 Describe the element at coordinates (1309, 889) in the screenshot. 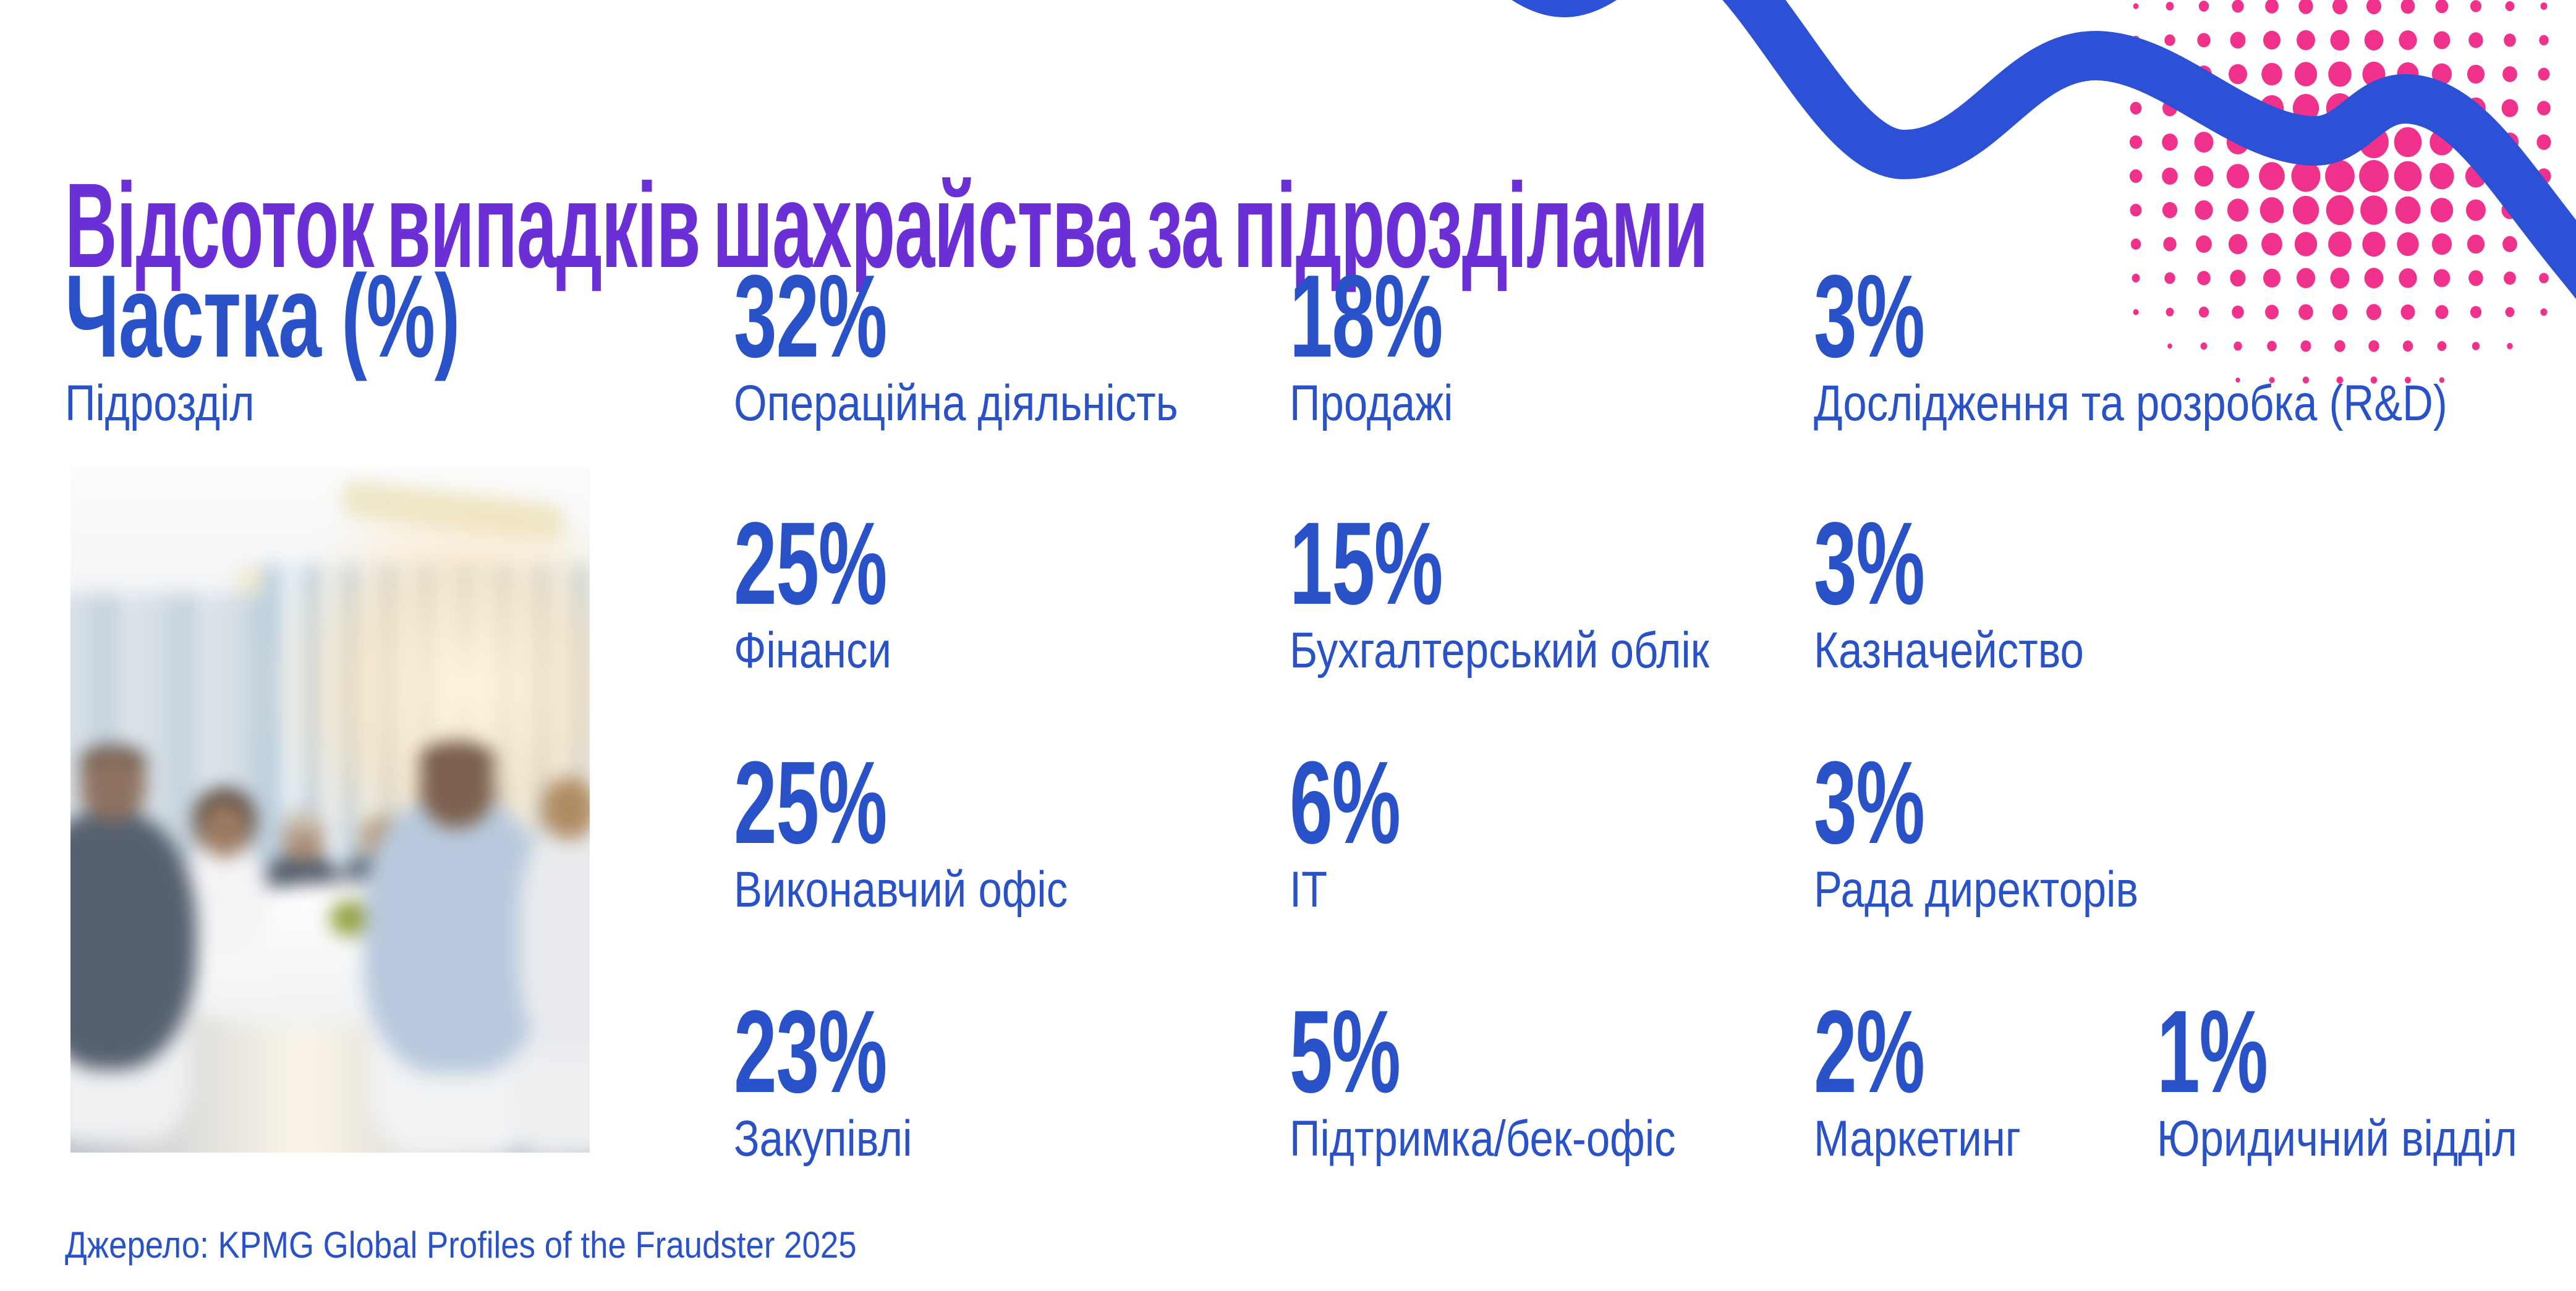

I see `stat-label: ІТ` at that location.